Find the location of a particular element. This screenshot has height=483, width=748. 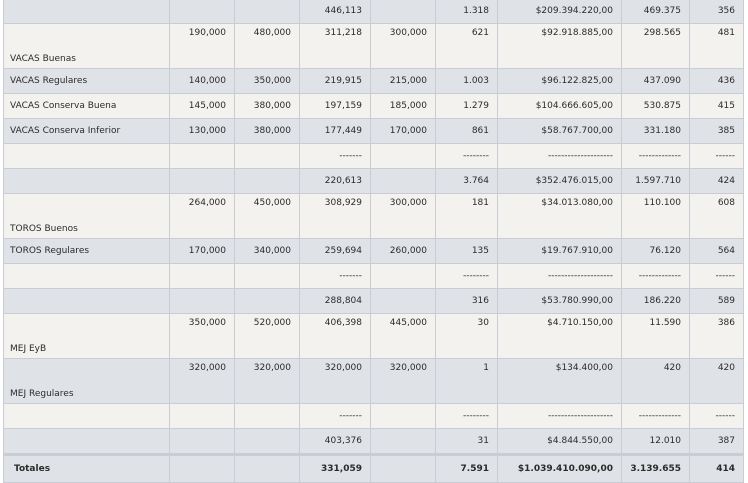

cell-col8: 589 is located at coordinates (716, 301).